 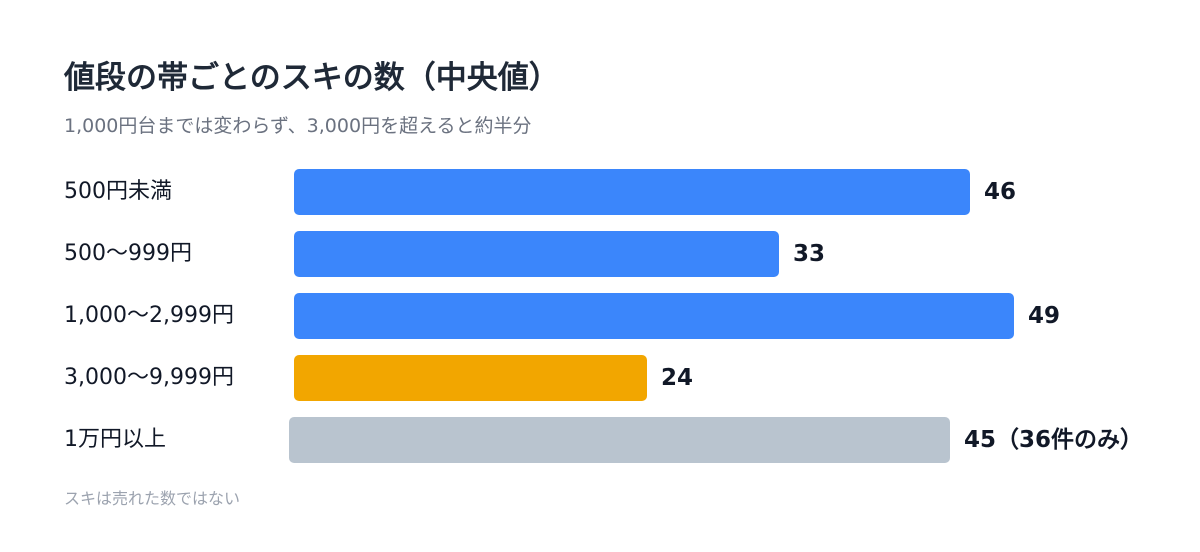 What do you see at coordinates (149, 315) in the screenshot?
I see `category-label: 1,000〜2,999円` at bounding box center [149, 315].